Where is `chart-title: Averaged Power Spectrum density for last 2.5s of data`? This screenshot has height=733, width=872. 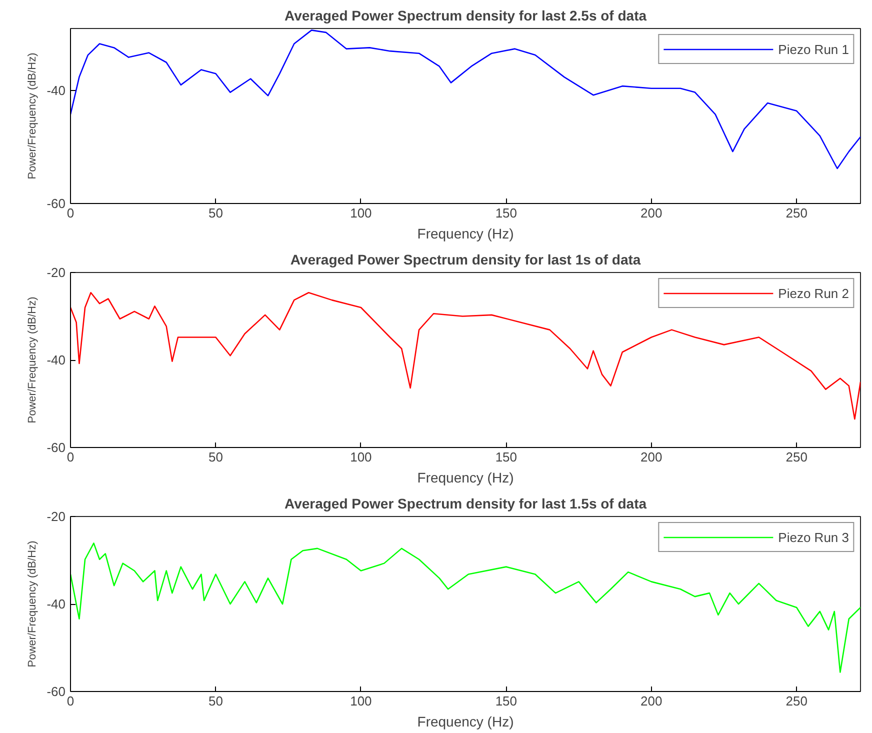 chart-title: Averaged Power Spectrum density for last 2.5s of data is located at coordinates (465, 16).